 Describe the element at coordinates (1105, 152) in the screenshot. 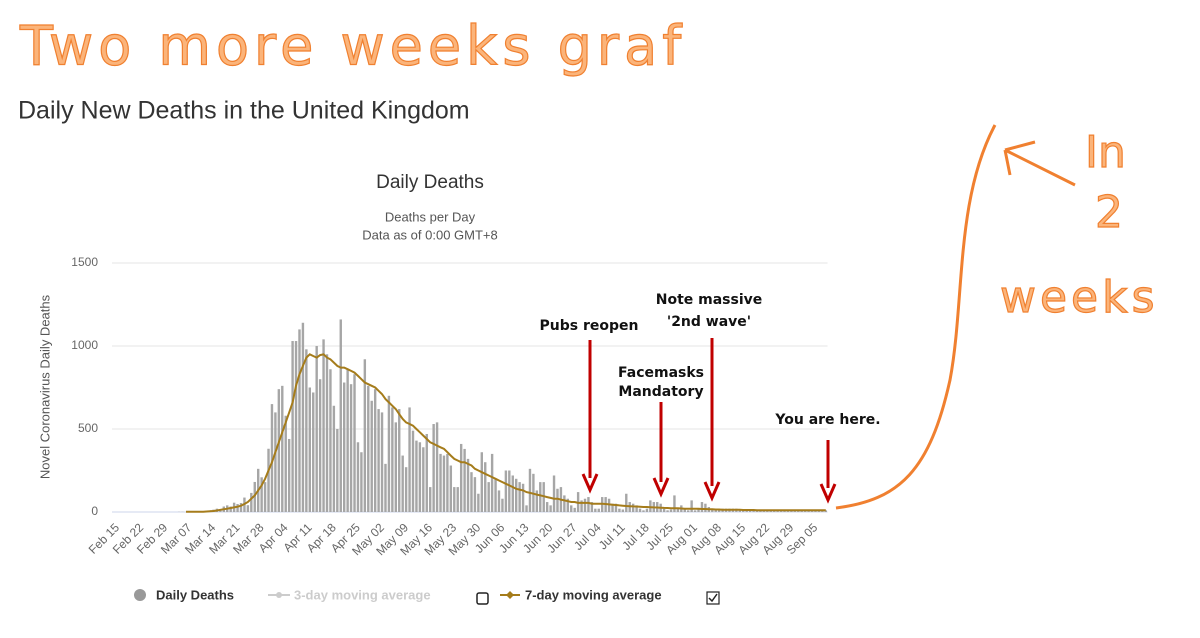

I see `hand-note: In` at that location.